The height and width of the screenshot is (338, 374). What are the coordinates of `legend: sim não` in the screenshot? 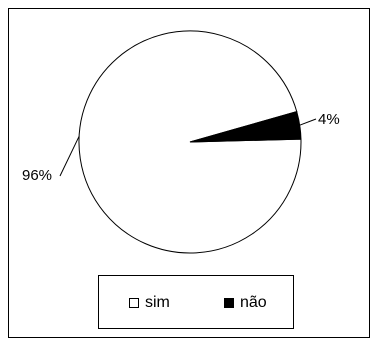 It's located at (196, 302).